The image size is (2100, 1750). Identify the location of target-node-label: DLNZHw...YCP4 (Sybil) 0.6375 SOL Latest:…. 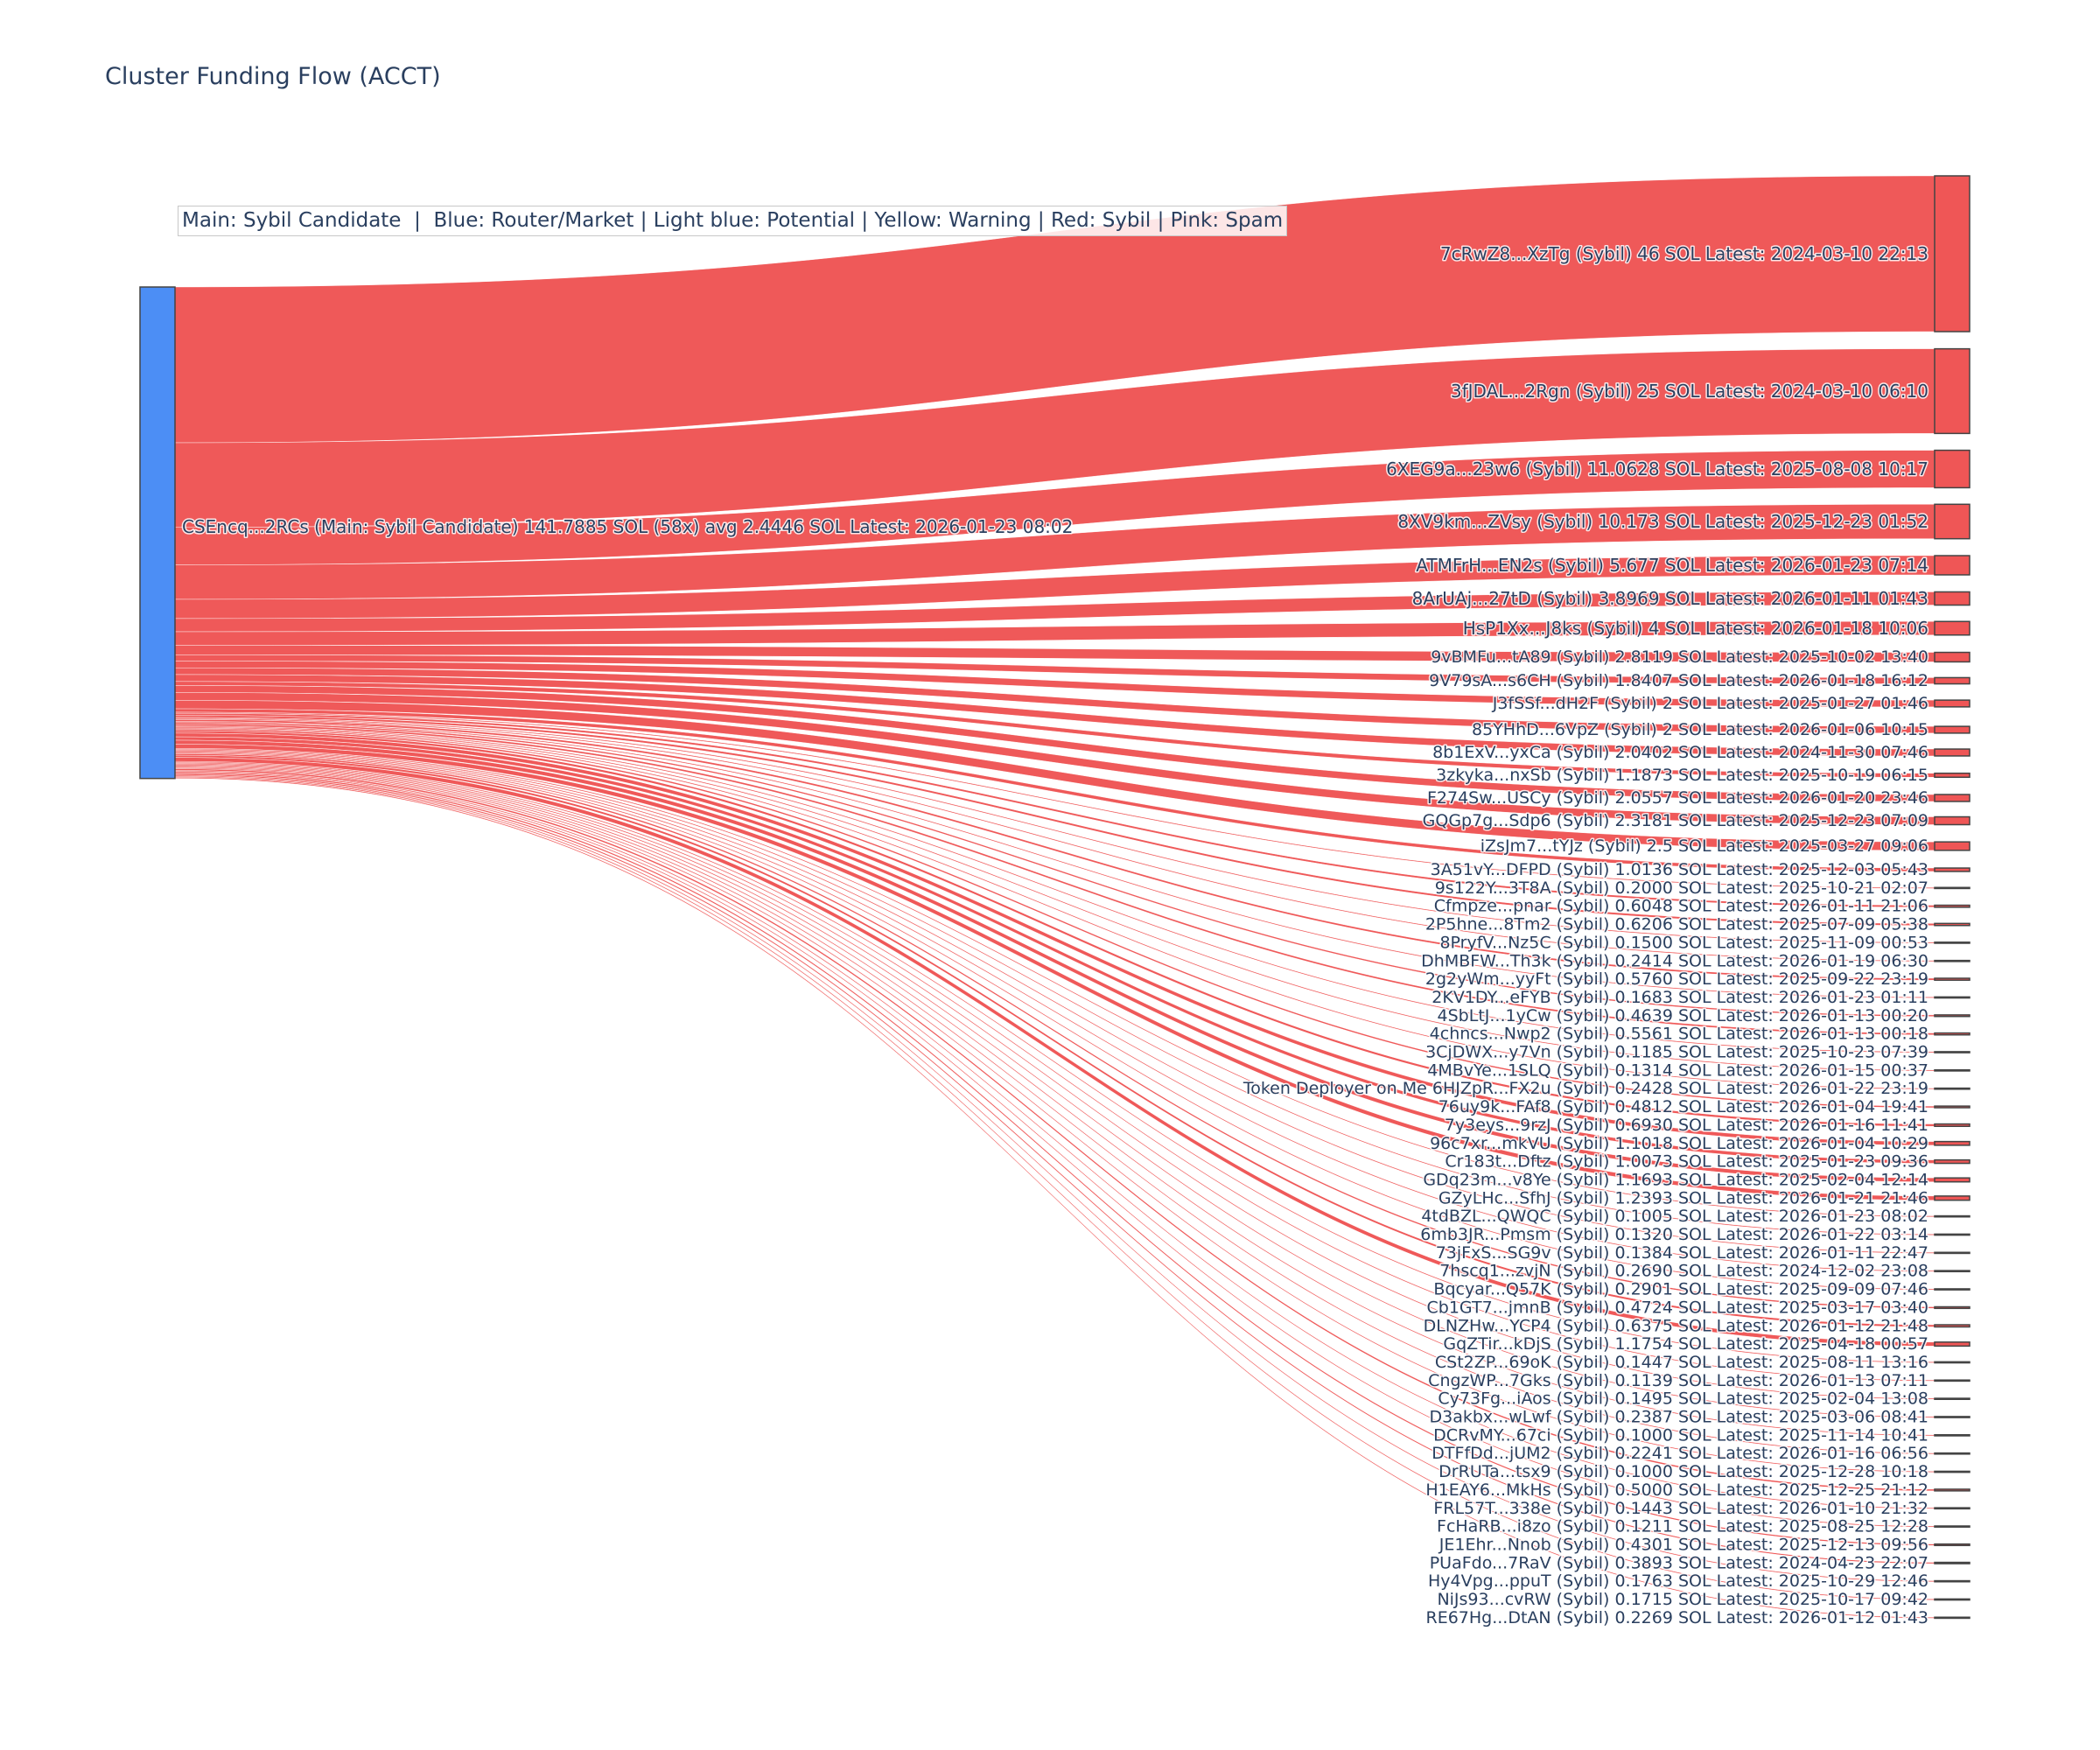
(1676, 1325).